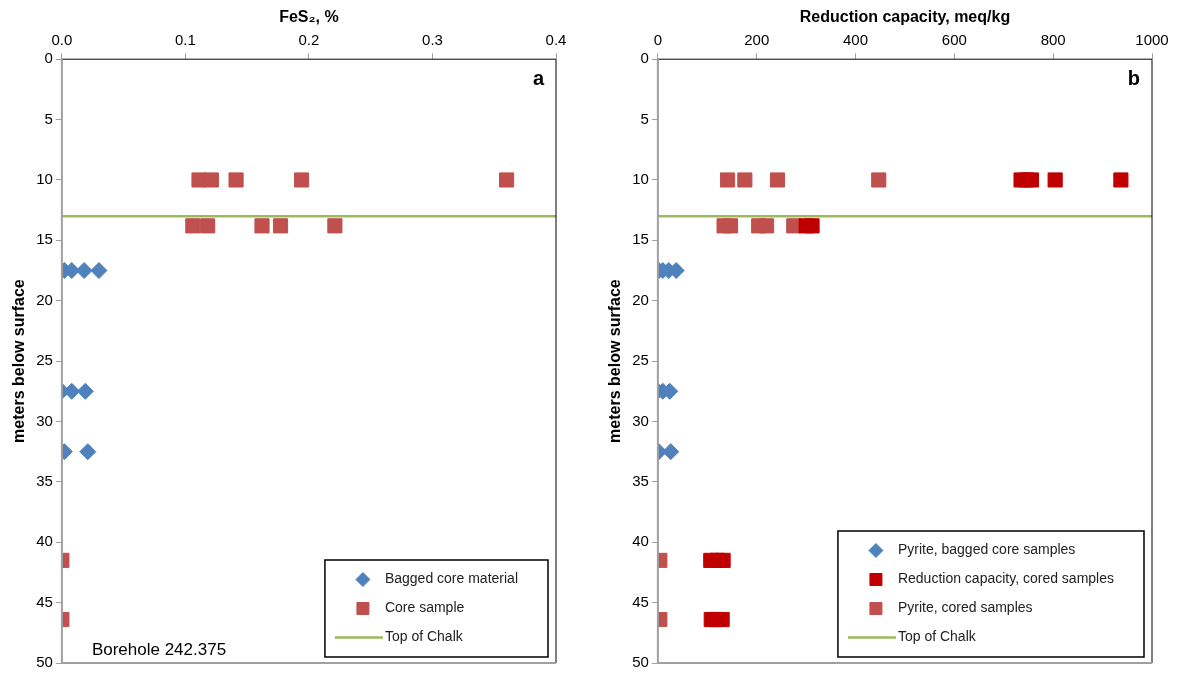 The image size is (1192, 675). I want to click on annotation: b, so click(1133, 77).